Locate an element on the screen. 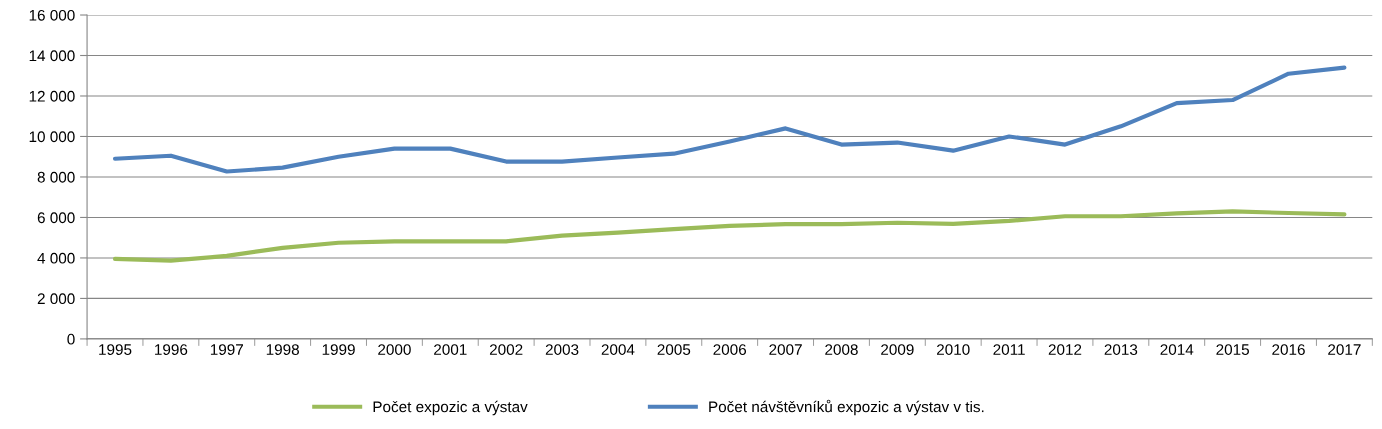  x-tick-label: 2008 is located at coordinates (841, 349).